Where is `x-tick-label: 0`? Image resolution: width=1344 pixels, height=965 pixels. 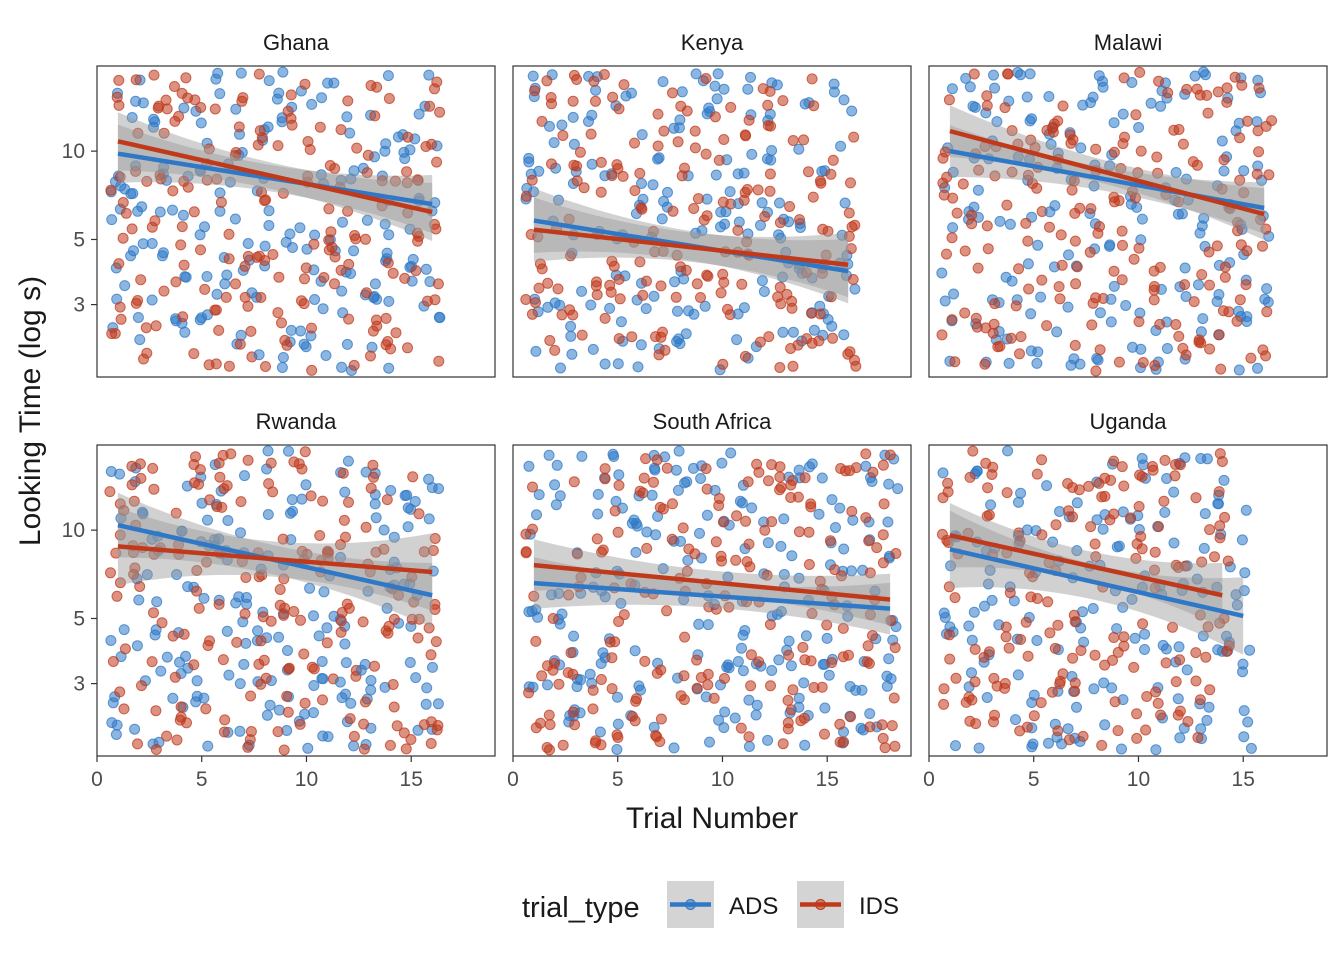 x-tick-label: 0 is located at coordinates (929, 779).